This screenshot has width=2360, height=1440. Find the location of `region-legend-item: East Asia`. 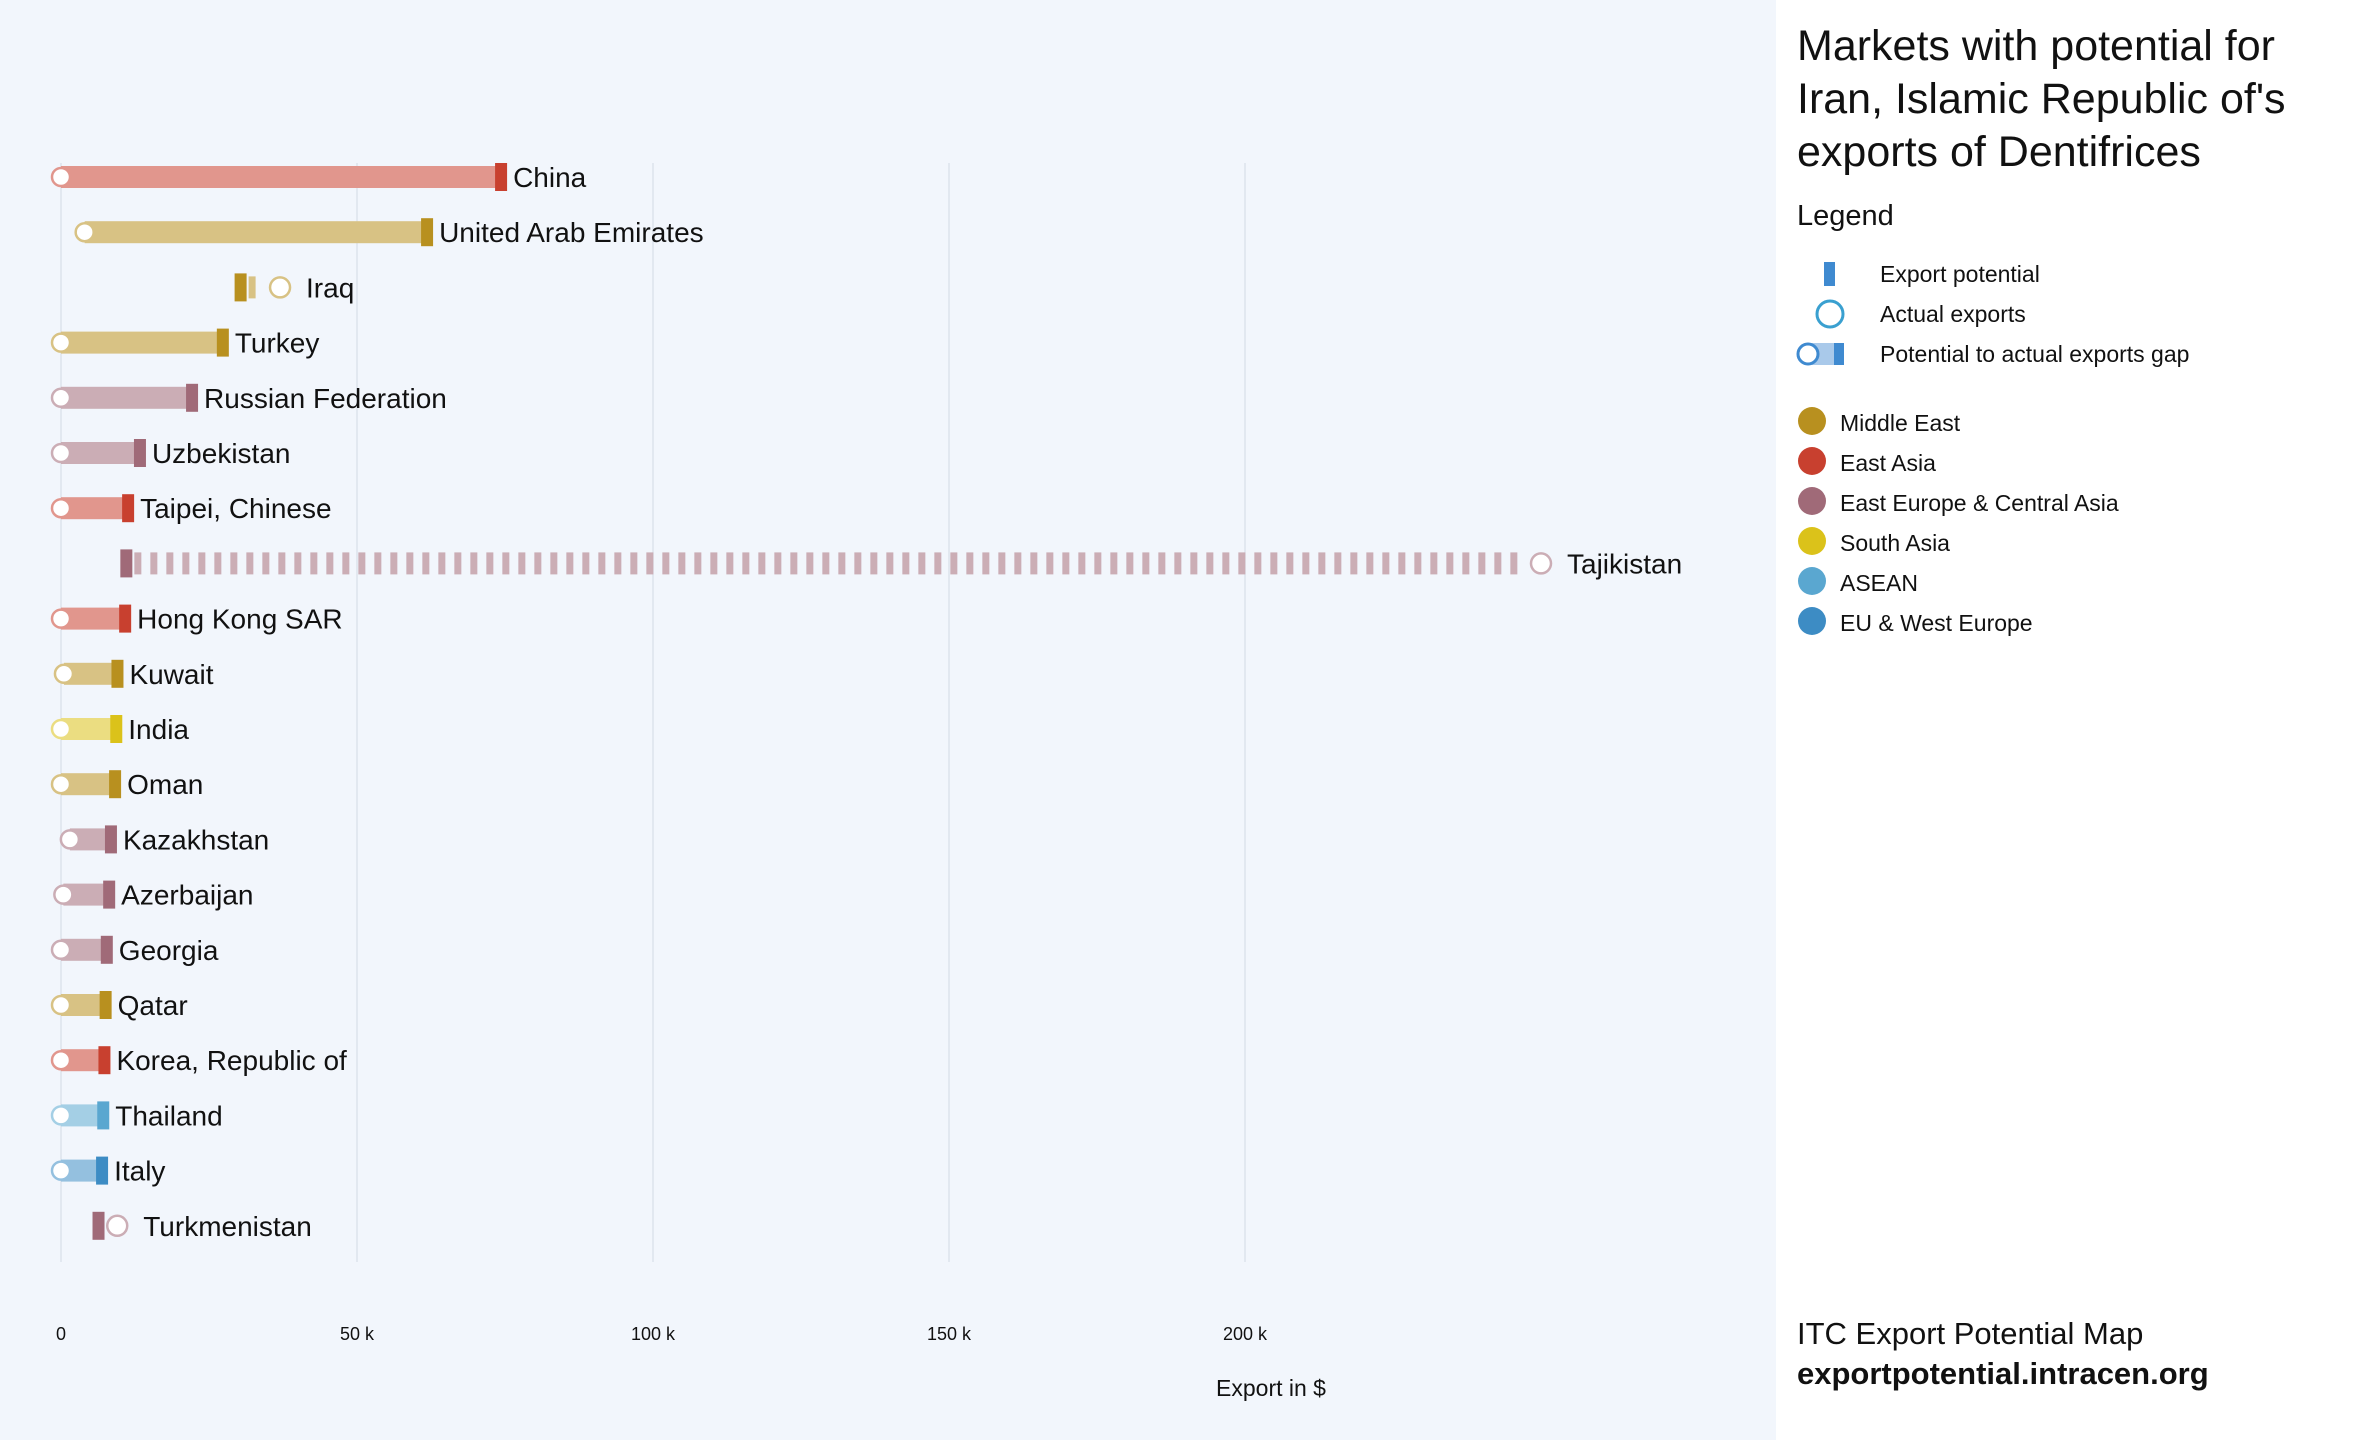

region-legend-item: East Asia is located at coordinates (2068, 464).